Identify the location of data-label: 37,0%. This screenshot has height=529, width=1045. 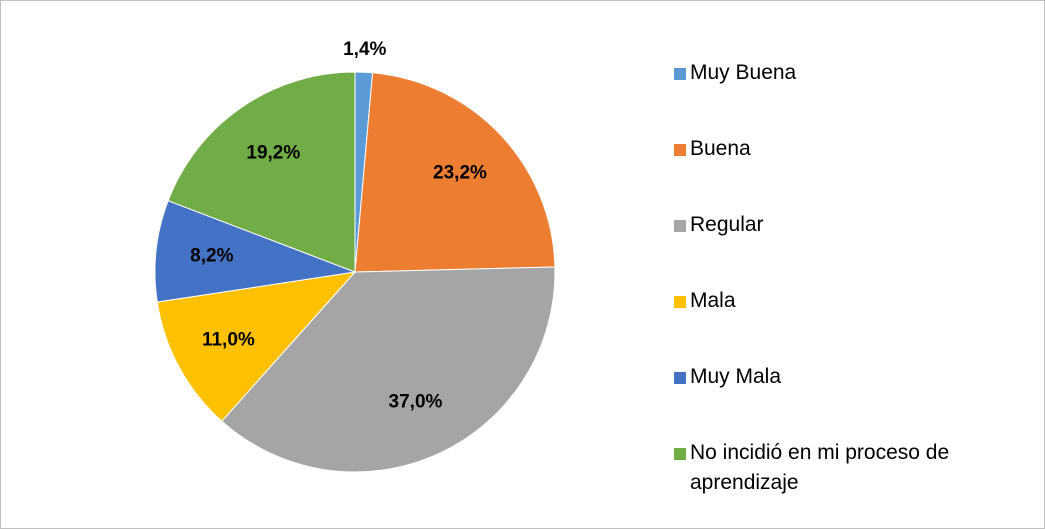
(416, 402).